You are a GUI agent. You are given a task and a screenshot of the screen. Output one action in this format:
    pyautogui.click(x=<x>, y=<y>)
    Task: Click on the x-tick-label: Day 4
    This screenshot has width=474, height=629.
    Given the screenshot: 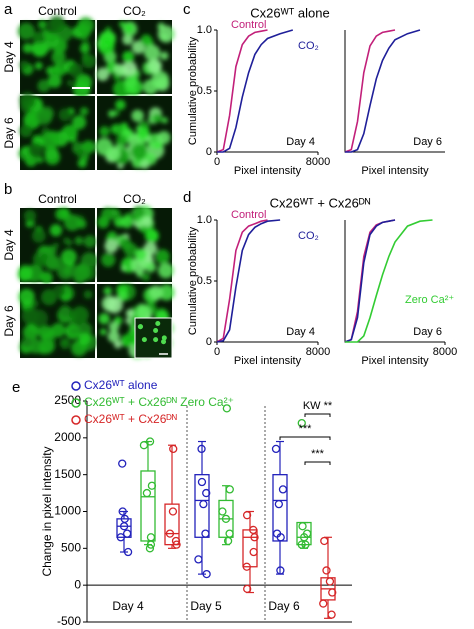 What is the action you would take?
    pyautogui.click(x=128, y=606)
    